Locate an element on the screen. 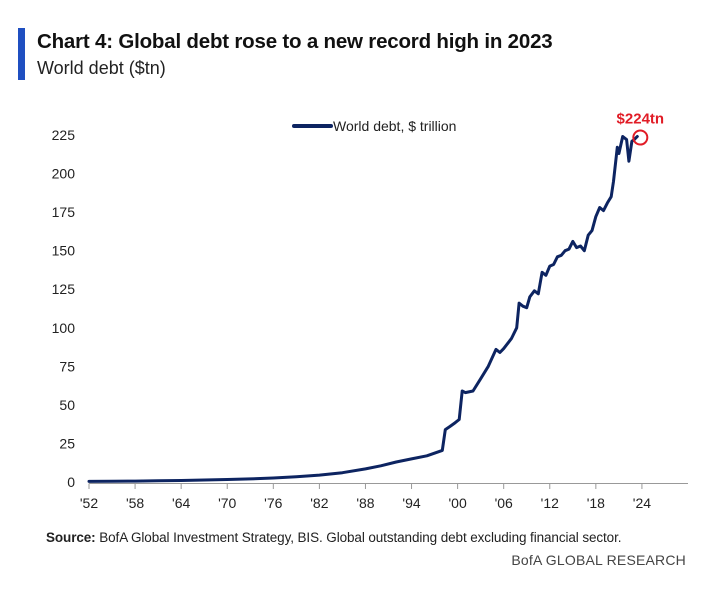 Image resolution: width=712 pixels, height=598 pixels. x-tick-label-'64: '64 is located at coordinates (181, 503).